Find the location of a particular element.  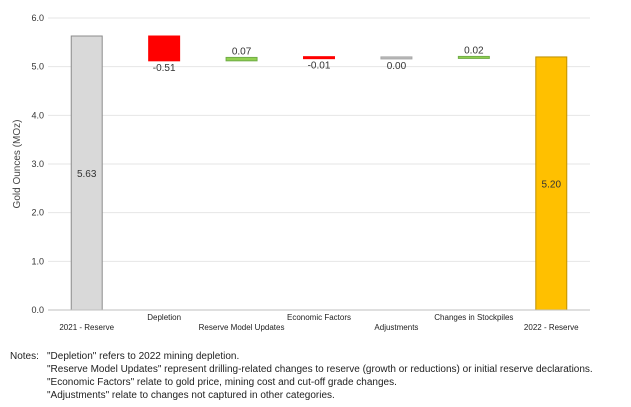

y-tick-label: 2.0 is located at coordinates (37, 213).